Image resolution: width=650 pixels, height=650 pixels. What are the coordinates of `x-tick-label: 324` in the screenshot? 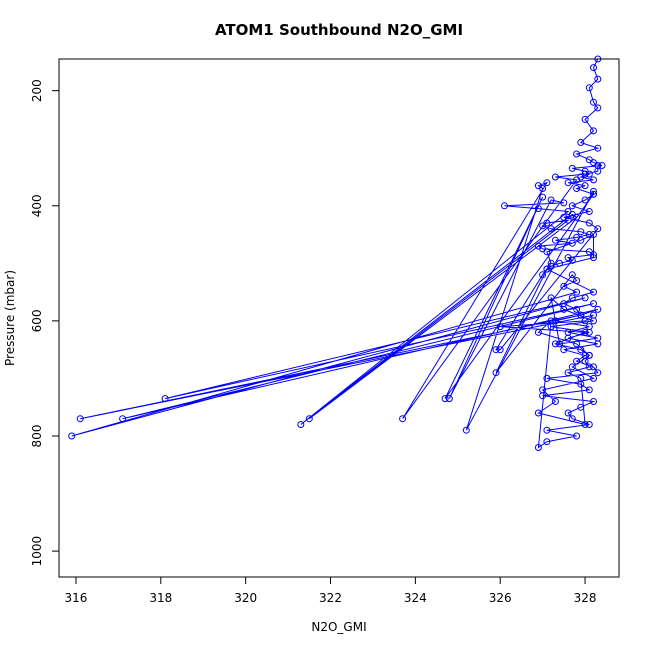 It's located at (415, 598).